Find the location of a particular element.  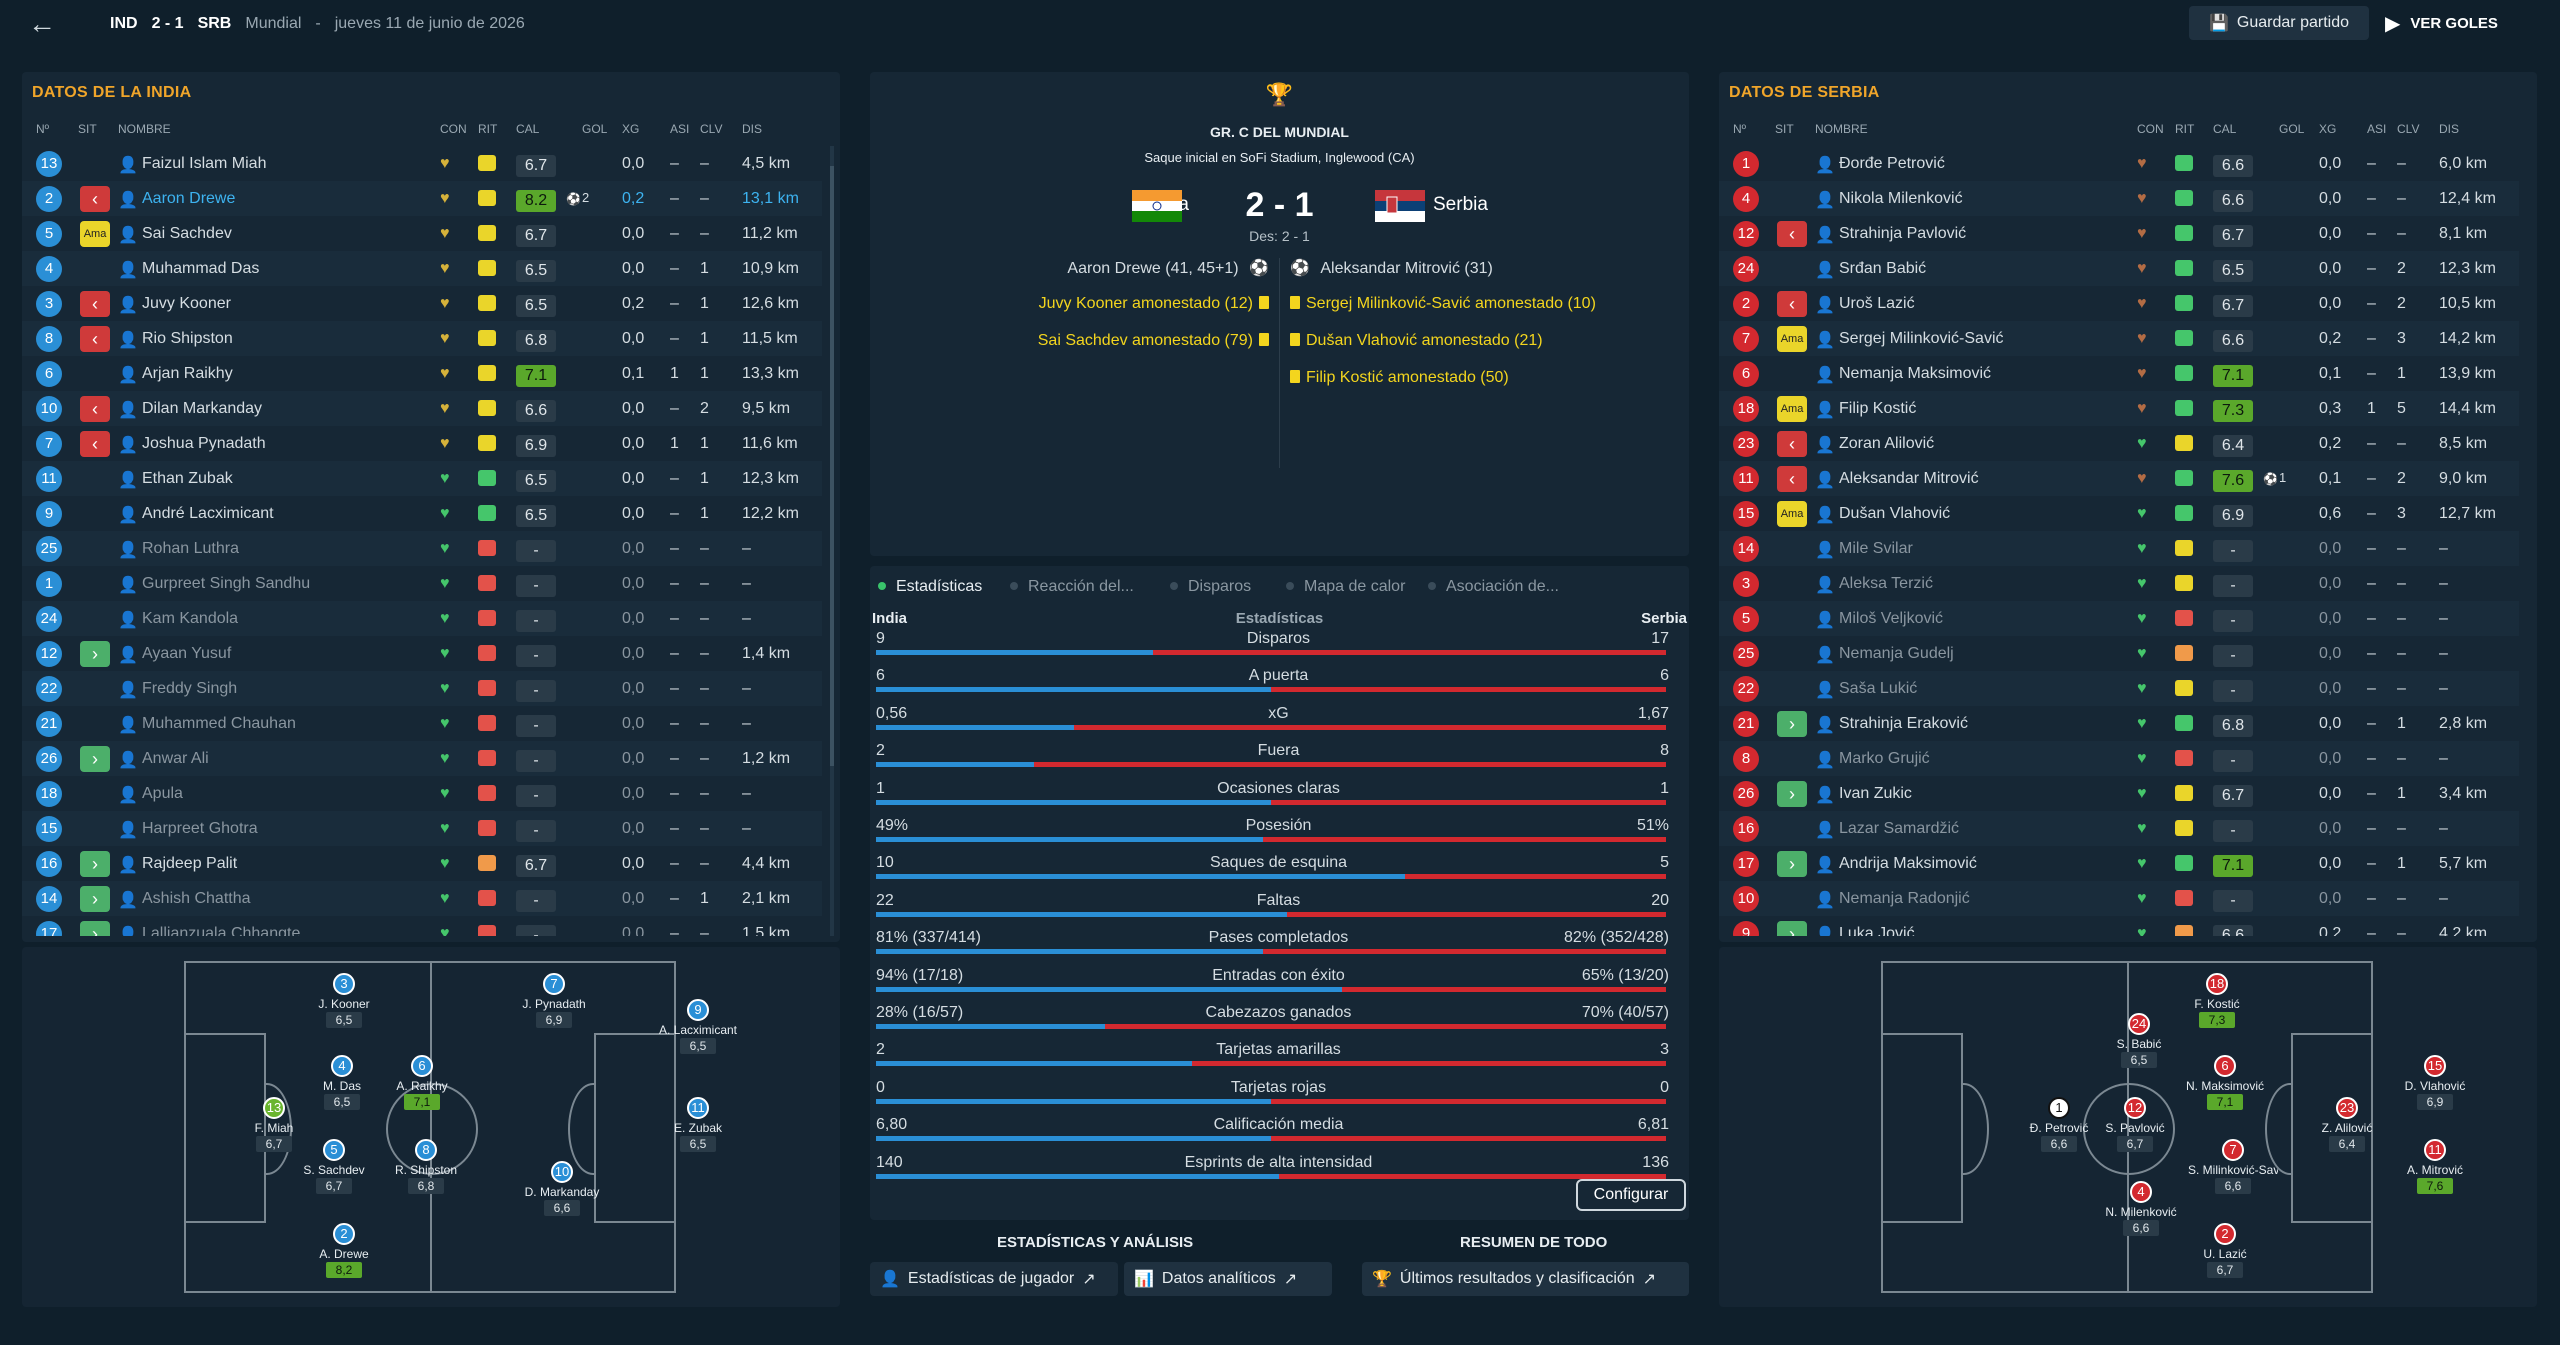

lineup-player: 6 A. Raikhy 7,1 is located at coordinates (422, 1083).